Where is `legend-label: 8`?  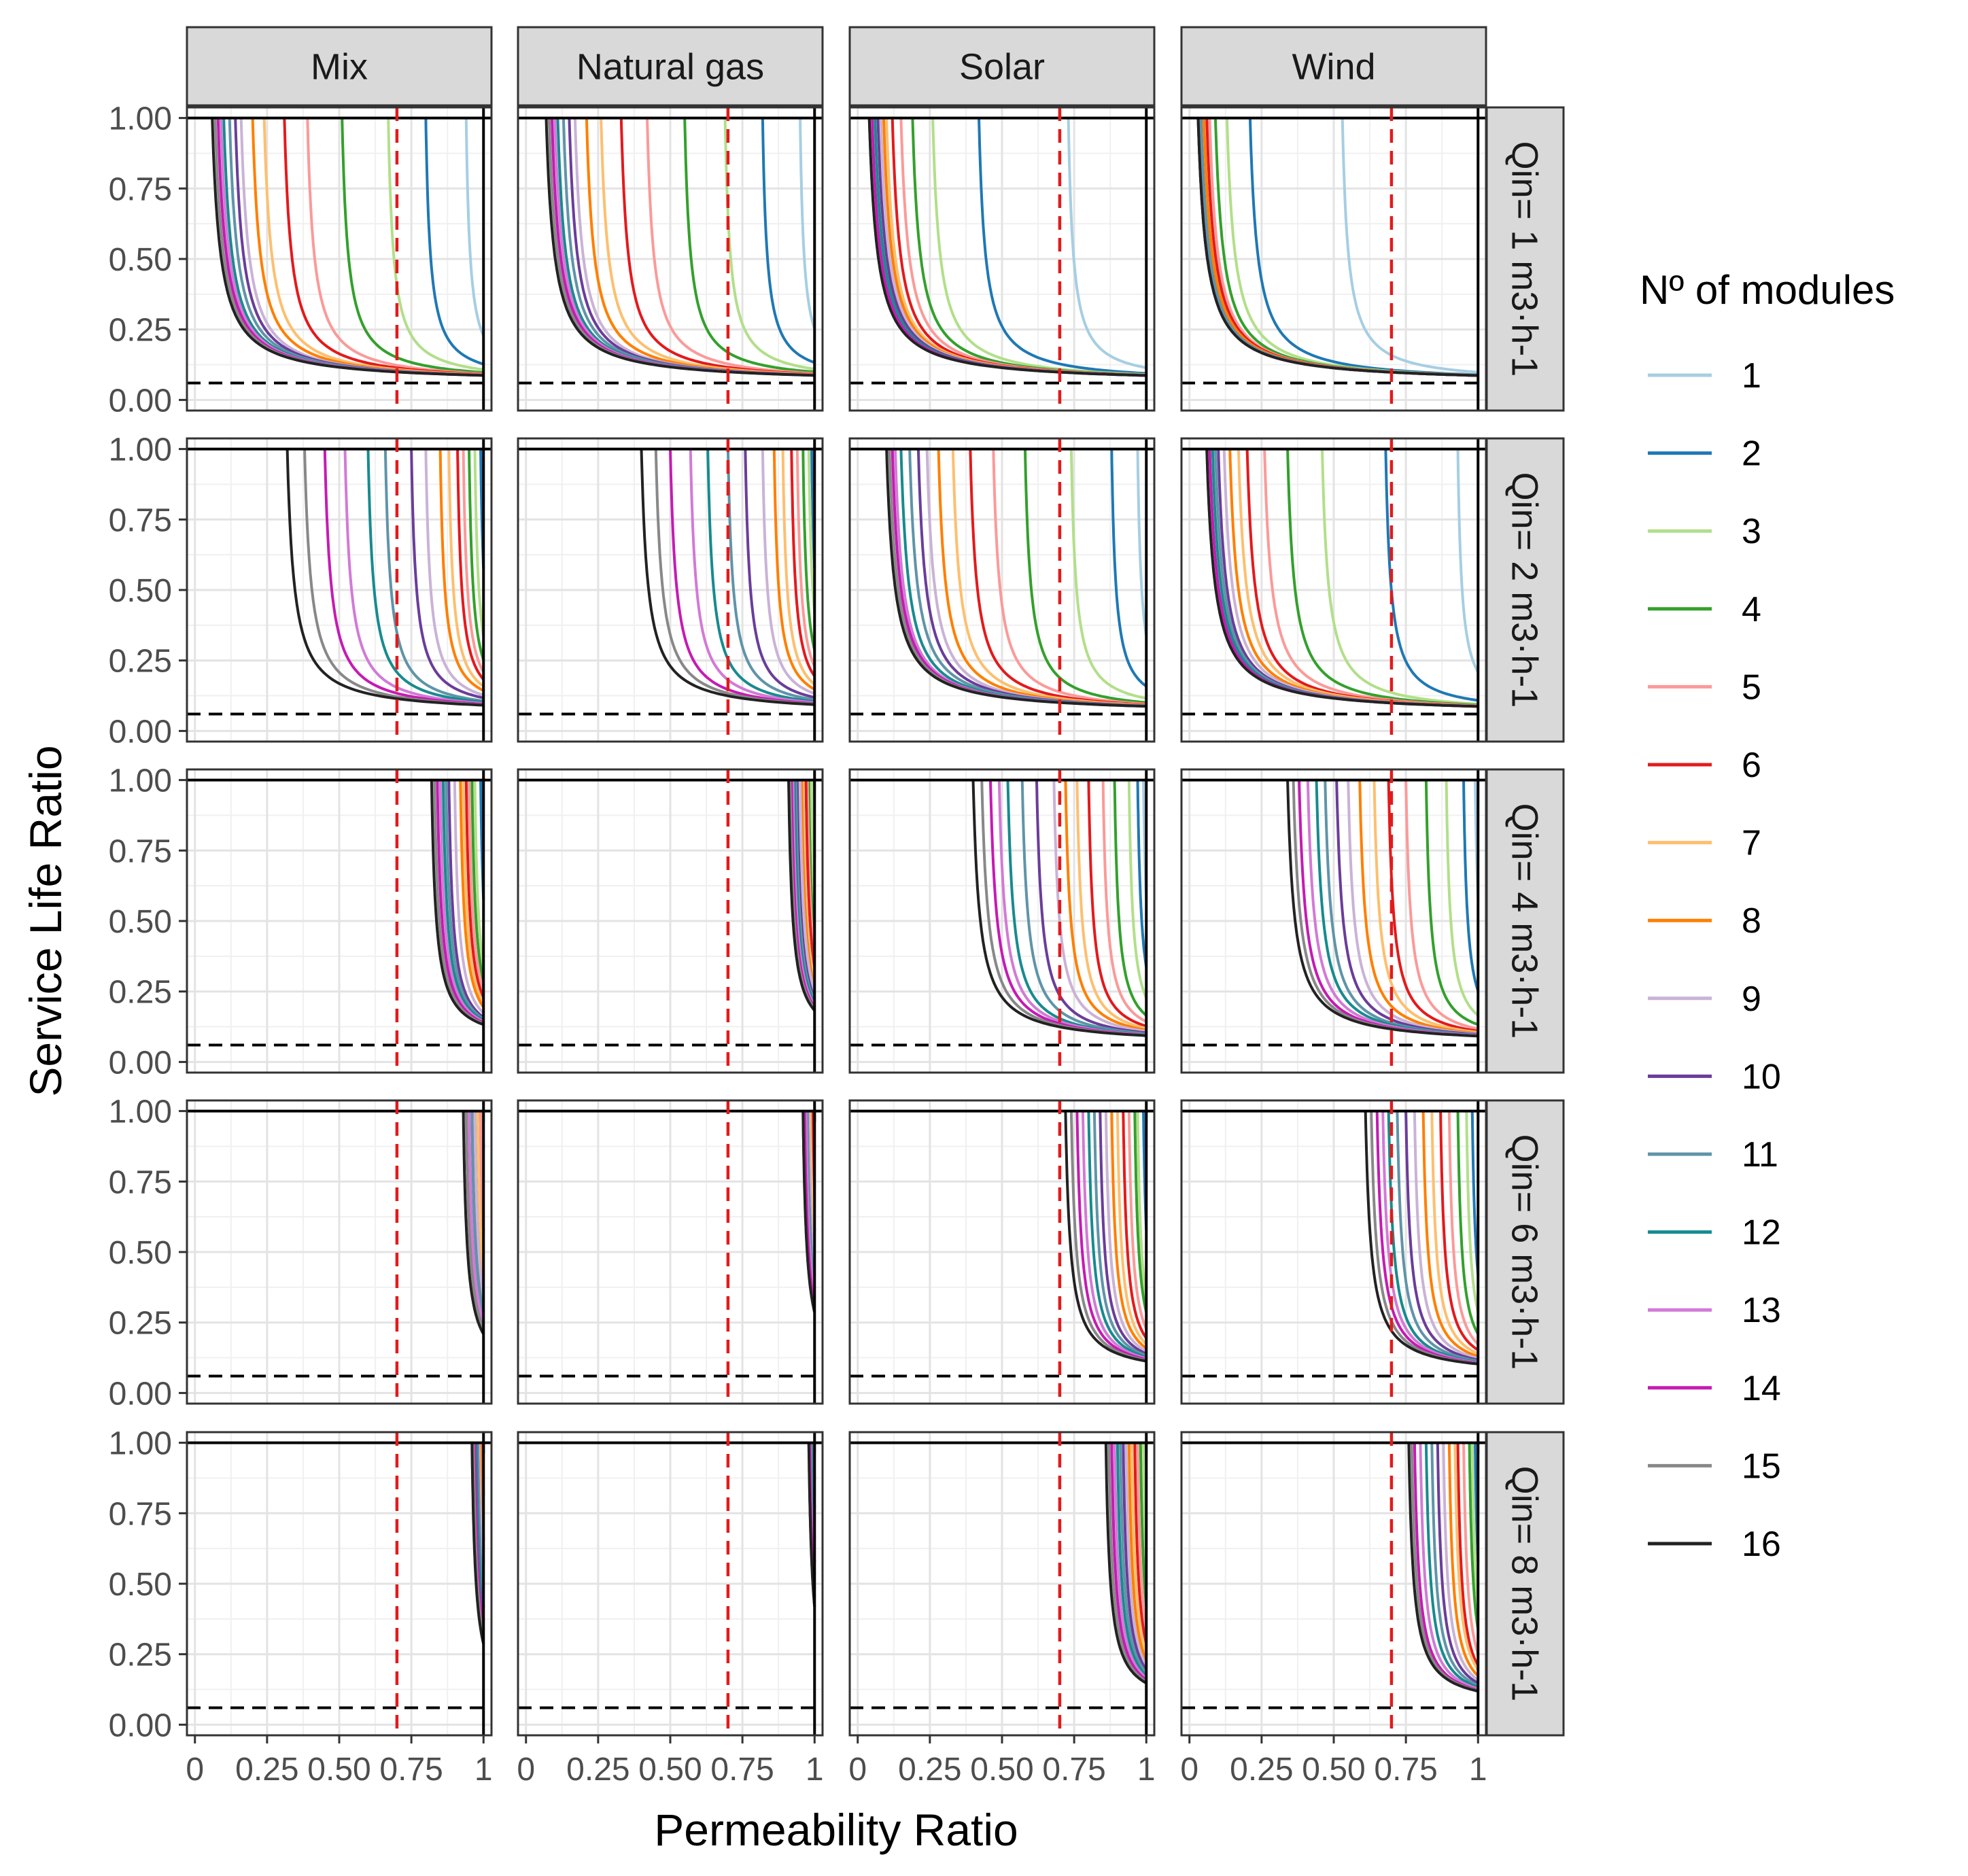 legend-label: 8 is located at coordinates (1751, 921).